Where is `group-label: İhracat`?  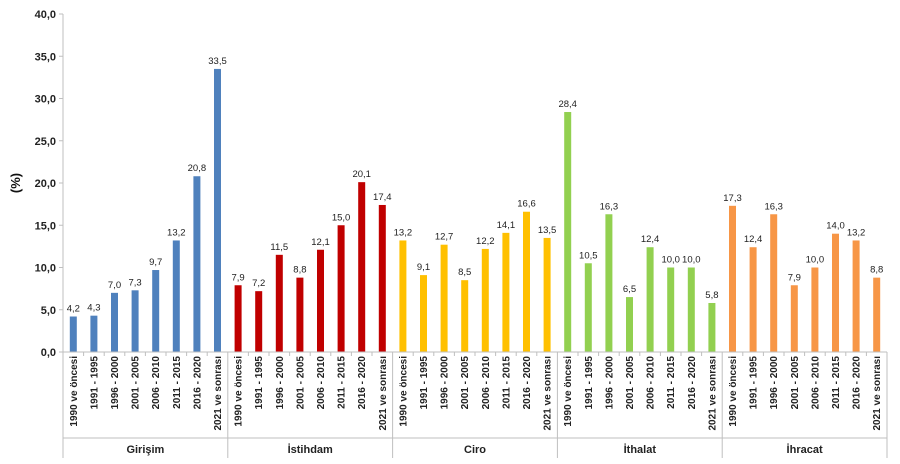
group-label: İhracat is located at coordinates (805, 449).